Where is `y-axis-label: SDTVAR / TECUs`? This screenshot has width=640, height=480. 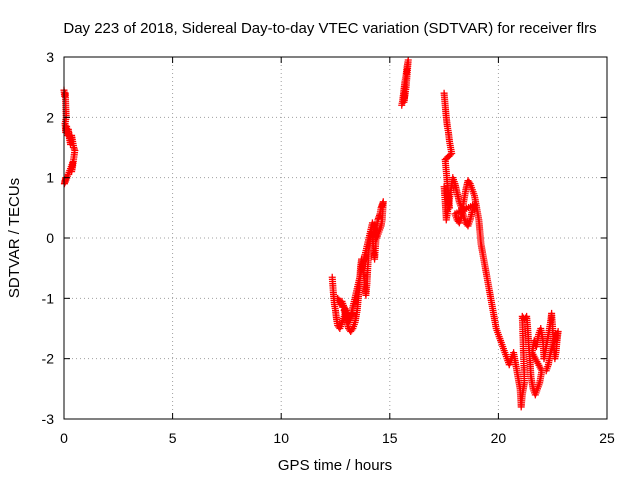 y-axis-label: SDTVAR / TECUs is located at coordinates (14, 238).